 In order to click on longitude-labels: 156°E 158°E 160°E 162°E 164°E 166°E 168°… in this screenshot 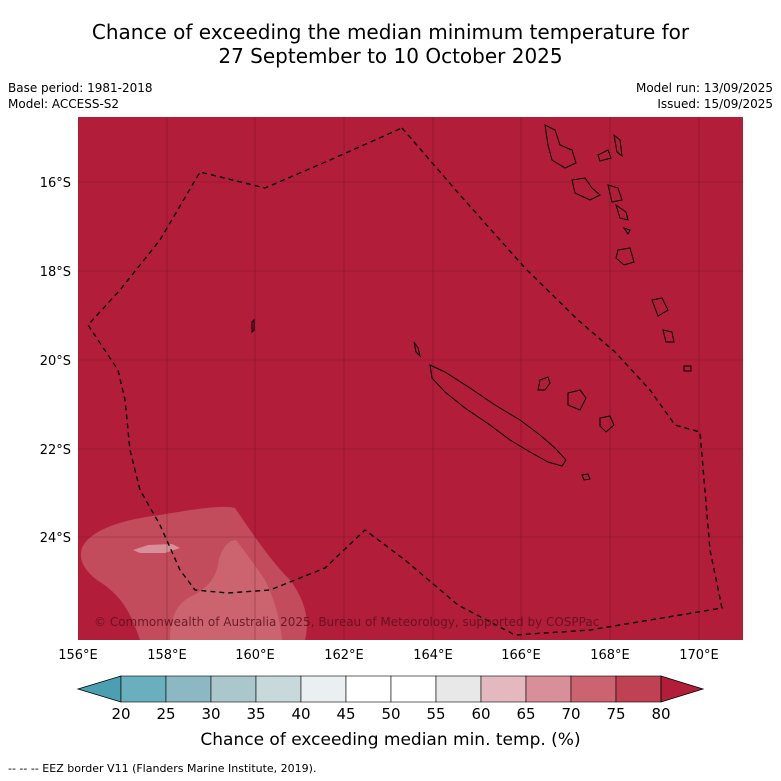, I will do `click(388, 655)`.